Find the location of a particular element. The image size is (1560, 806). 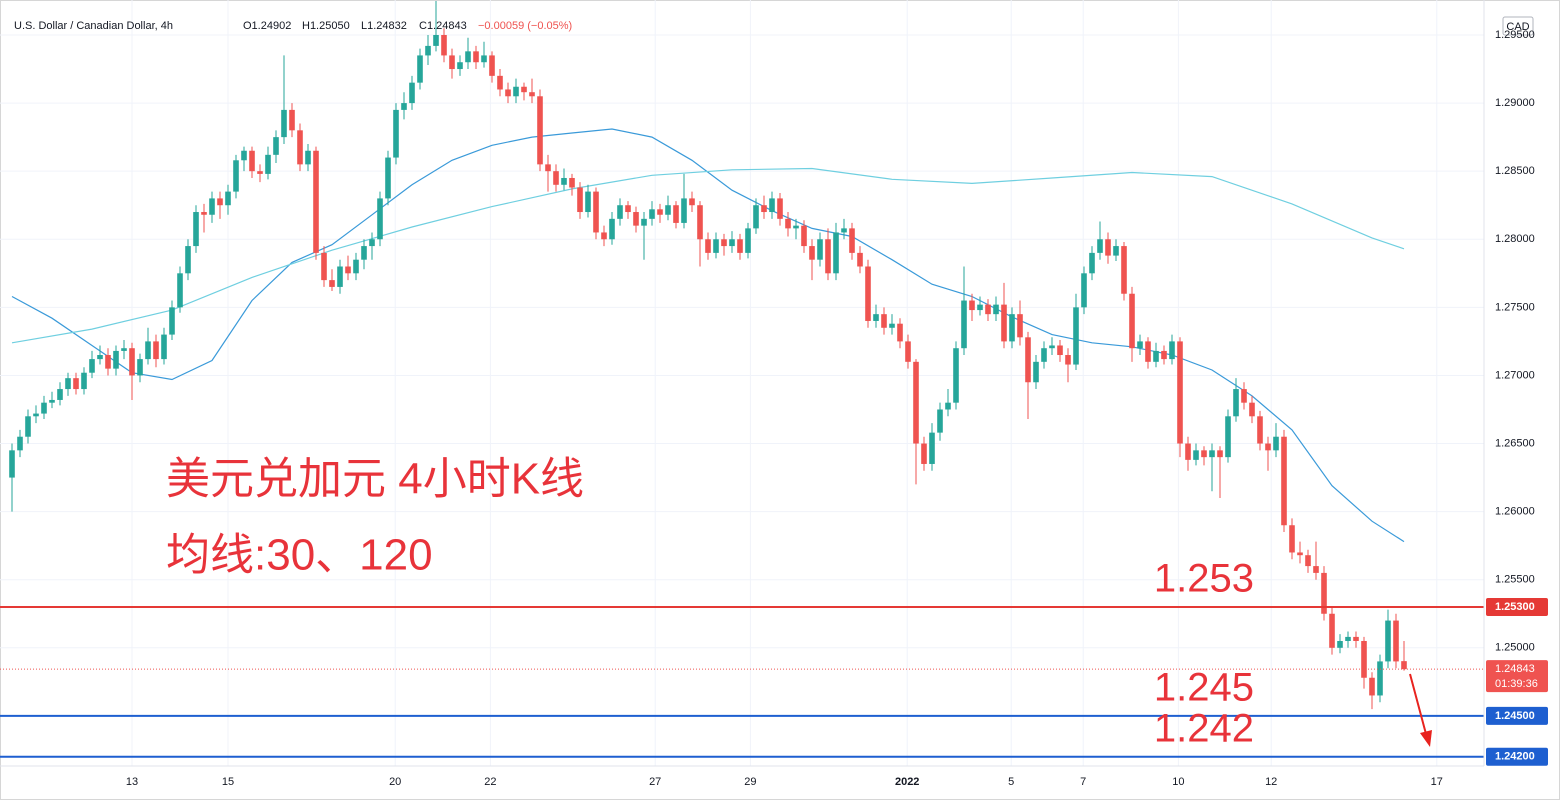

last-price-box is located at coordinates (1517, 676).